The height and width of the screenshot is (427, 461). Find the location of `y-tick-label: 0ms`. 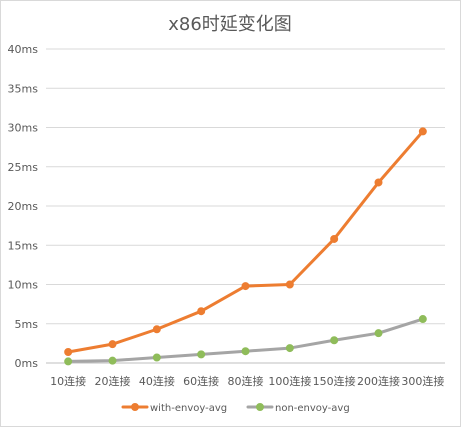

y-tick-label: 0ms is located at coordinates (27, 363).